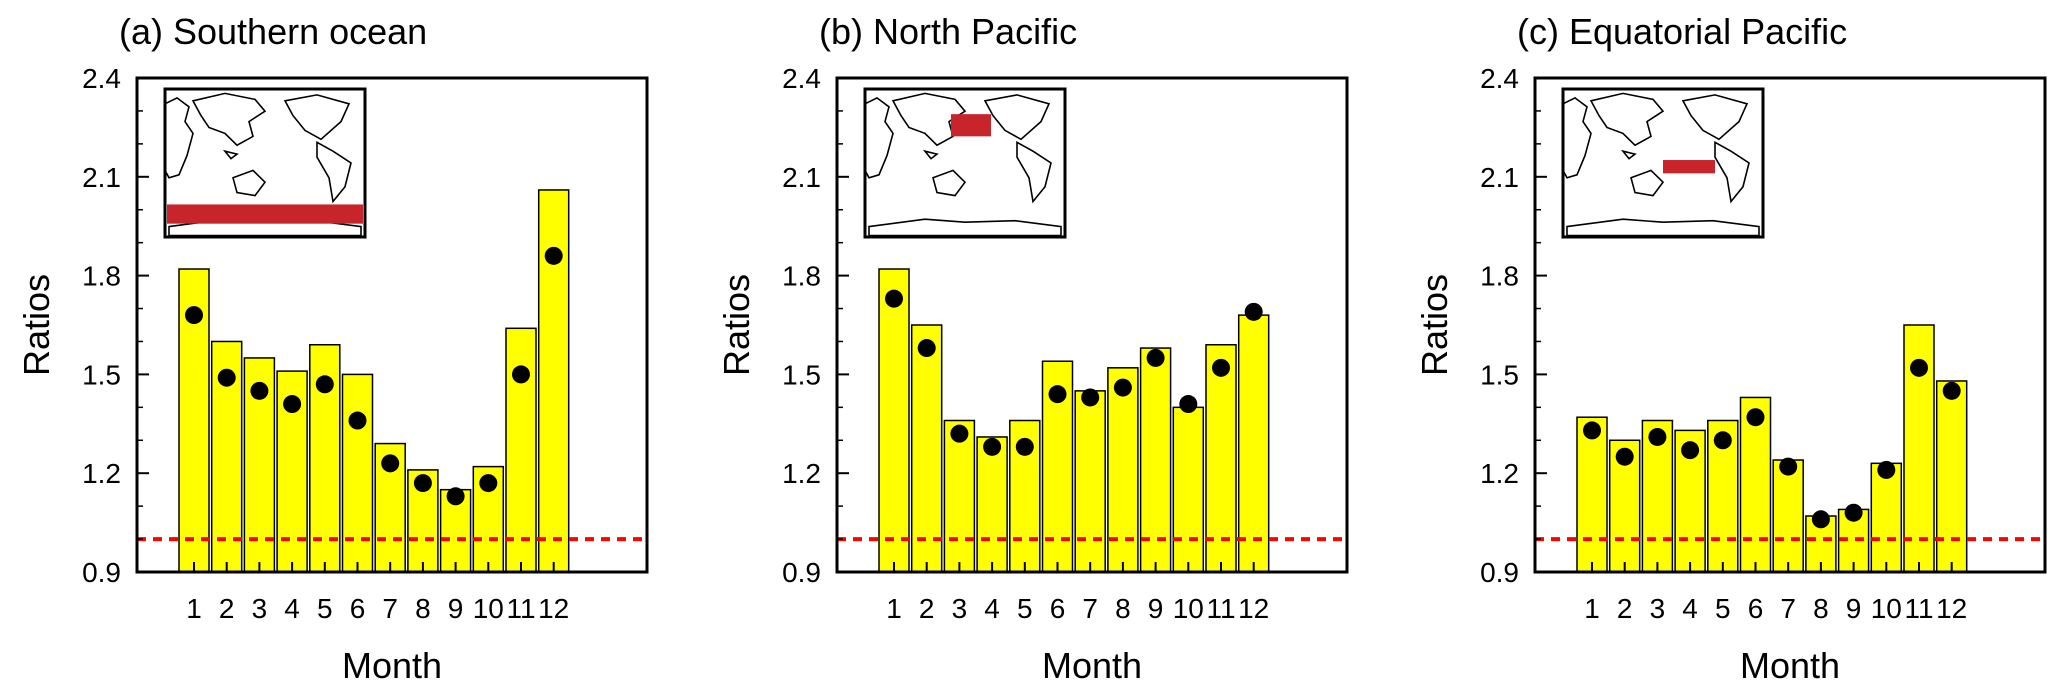  What do you see at coordinates (1790, 665) in the screenshot?
I see `x-axis-label: Month` at bounding box center [1790, 665].